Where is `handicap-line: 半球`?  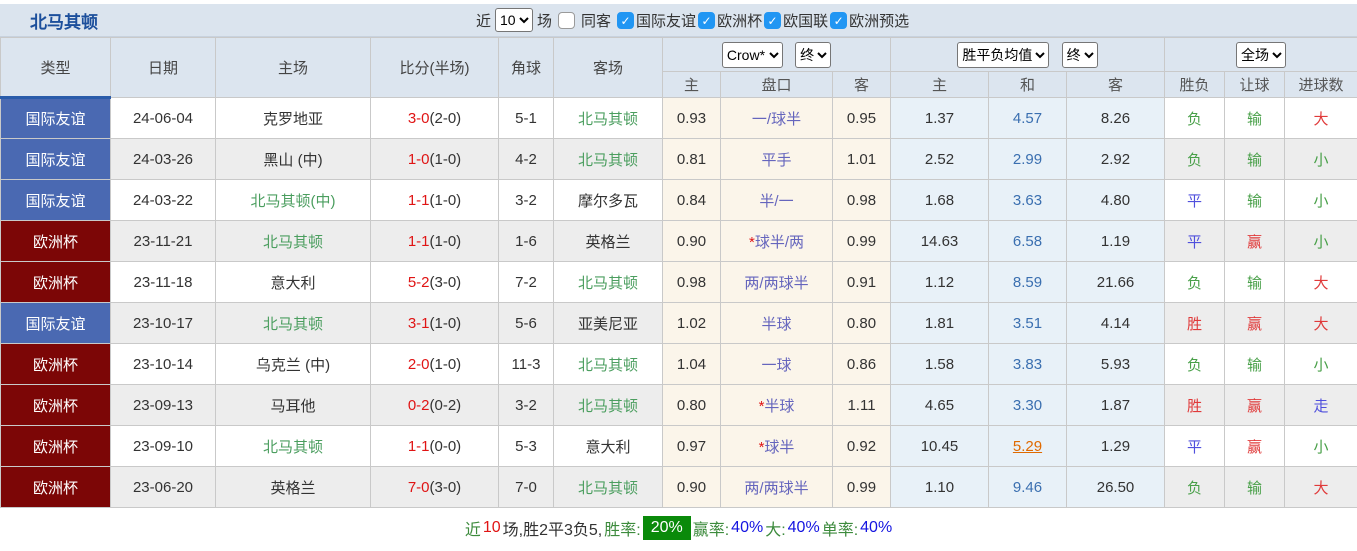 handicap-line: 半球 is located at coordinates (777, 323).